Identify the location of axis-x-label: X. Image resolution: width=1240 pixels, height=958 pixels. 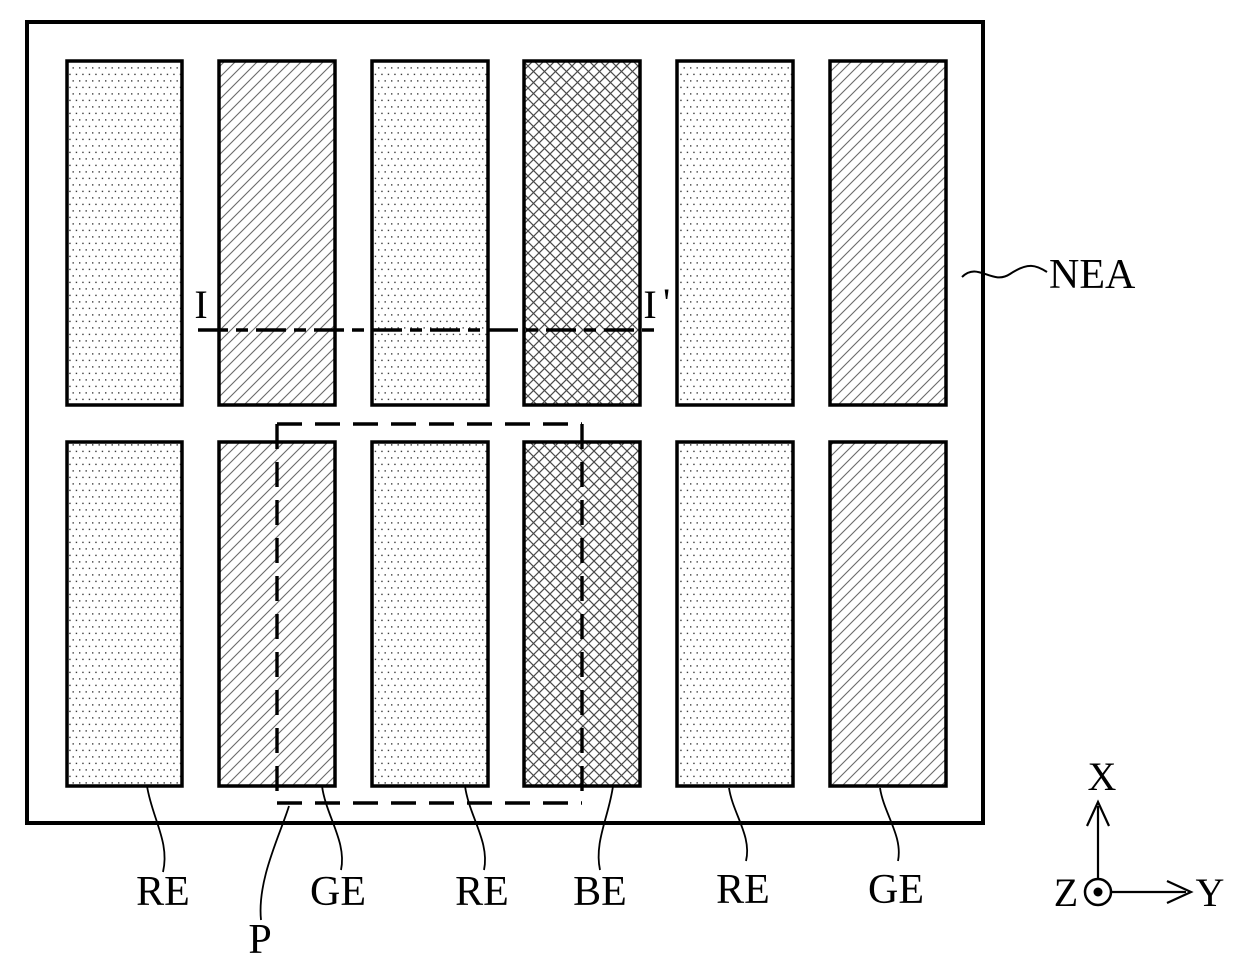
(1102, 776).